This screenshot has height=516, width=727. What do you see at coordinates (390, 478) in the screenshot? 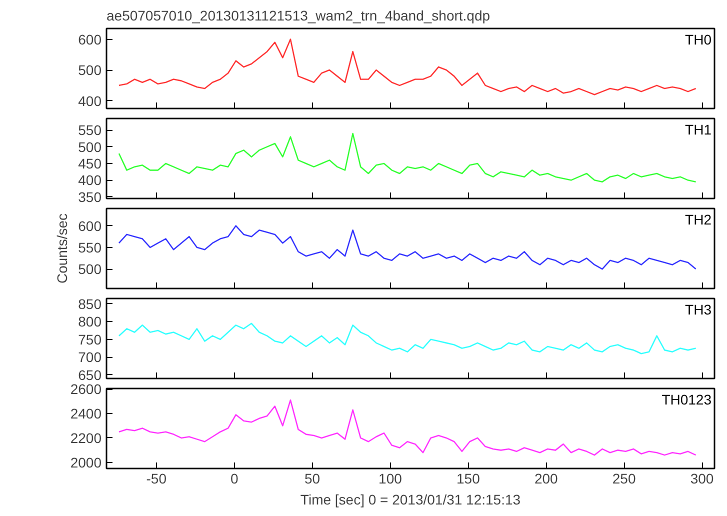
I see `x-tick-label: 100` at bounding box center [390, 478].